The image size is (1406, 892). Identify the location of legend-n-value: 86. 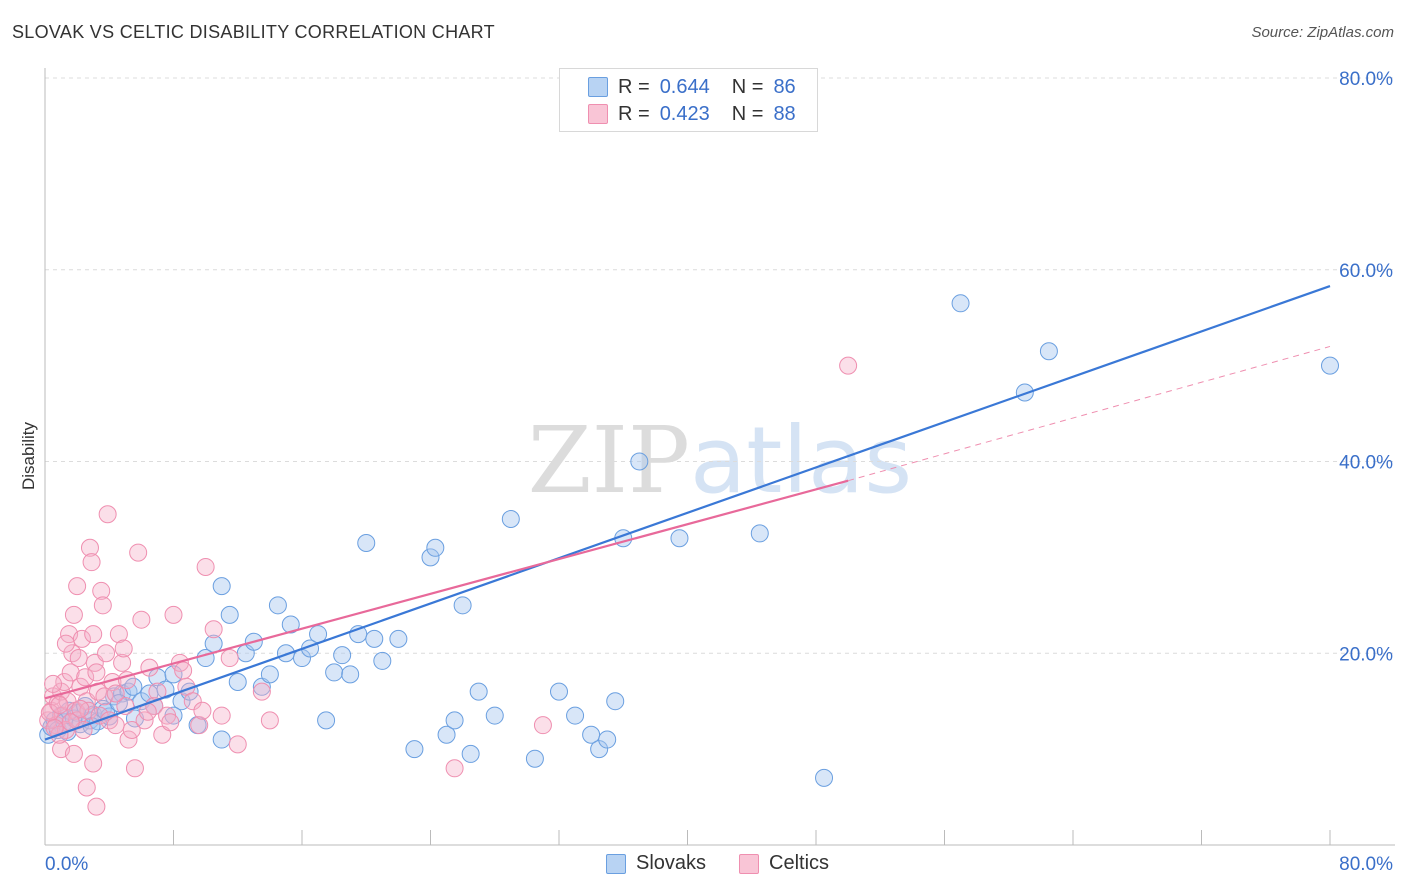
(784, 86).